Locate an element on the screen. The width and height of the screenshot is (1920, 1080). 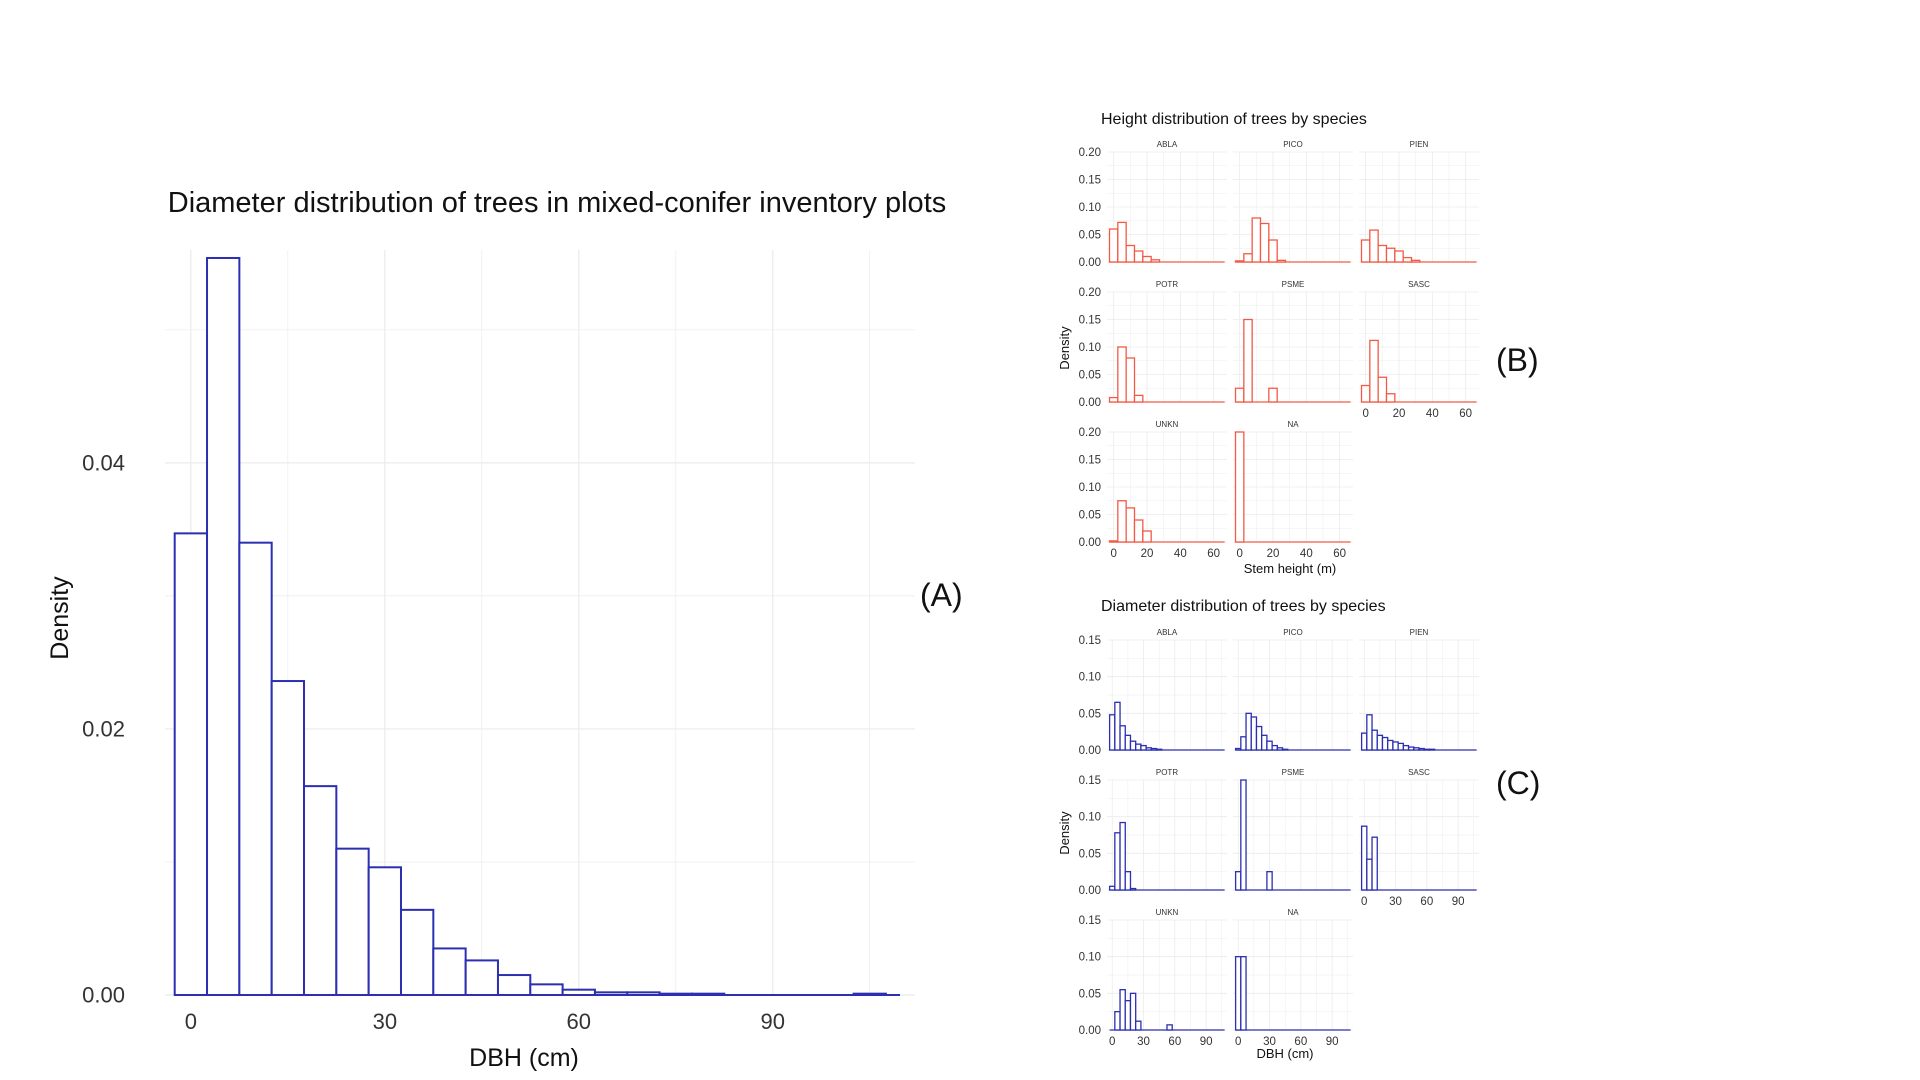
facet-strip-label: PIEN is located at coordinates (1419, 144).